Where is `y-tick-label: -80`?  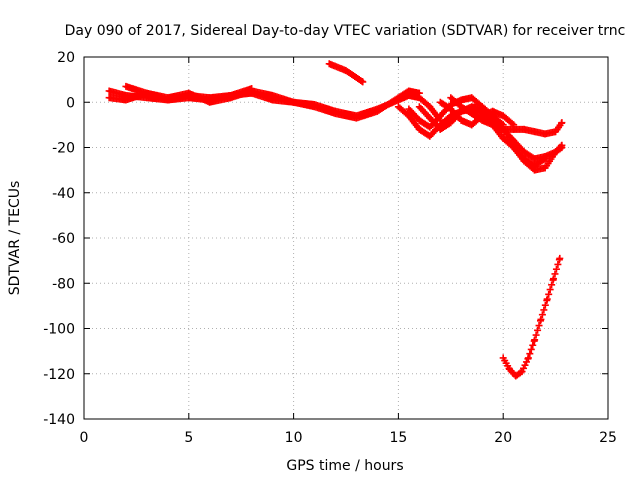
y-tick-label: -80 is located at coordinates (63, 284).